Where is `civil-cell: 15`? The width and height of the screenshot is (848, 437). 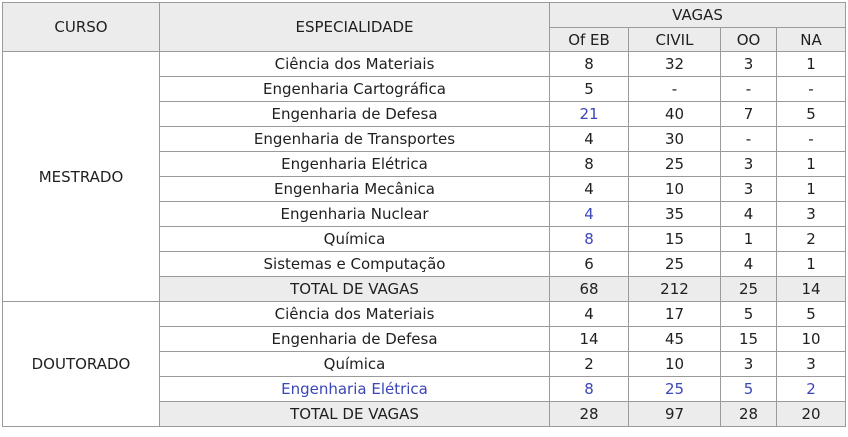
civil-cell: 15 is located at coordinates (674, 239).